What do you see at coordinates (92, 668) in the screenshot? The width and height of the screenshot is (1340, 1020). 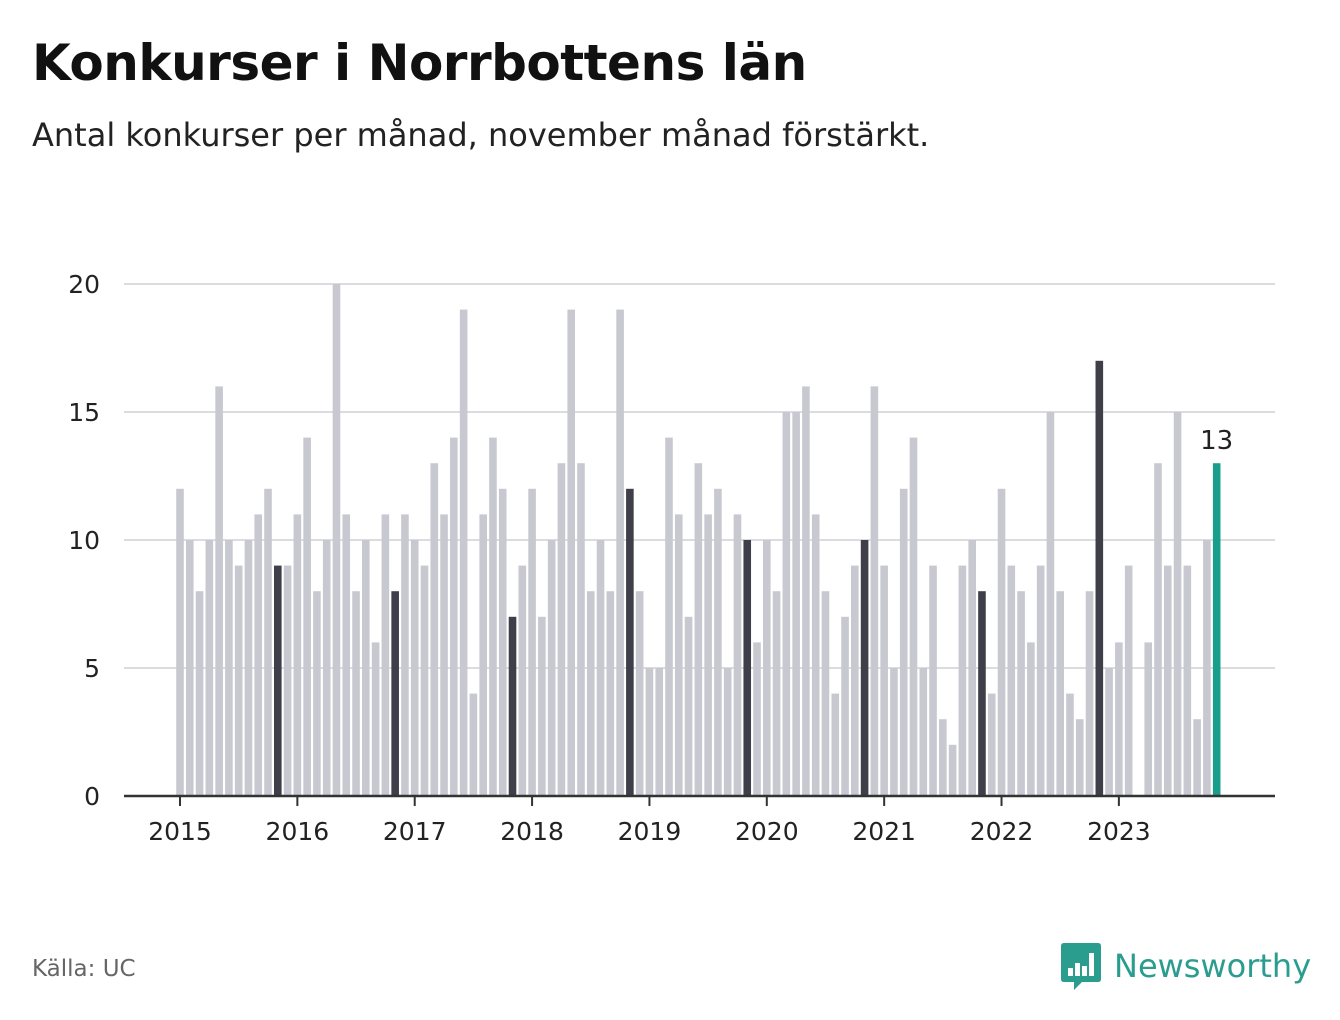 I see `y-tick-label: 5` at bounding box center [92, 668].